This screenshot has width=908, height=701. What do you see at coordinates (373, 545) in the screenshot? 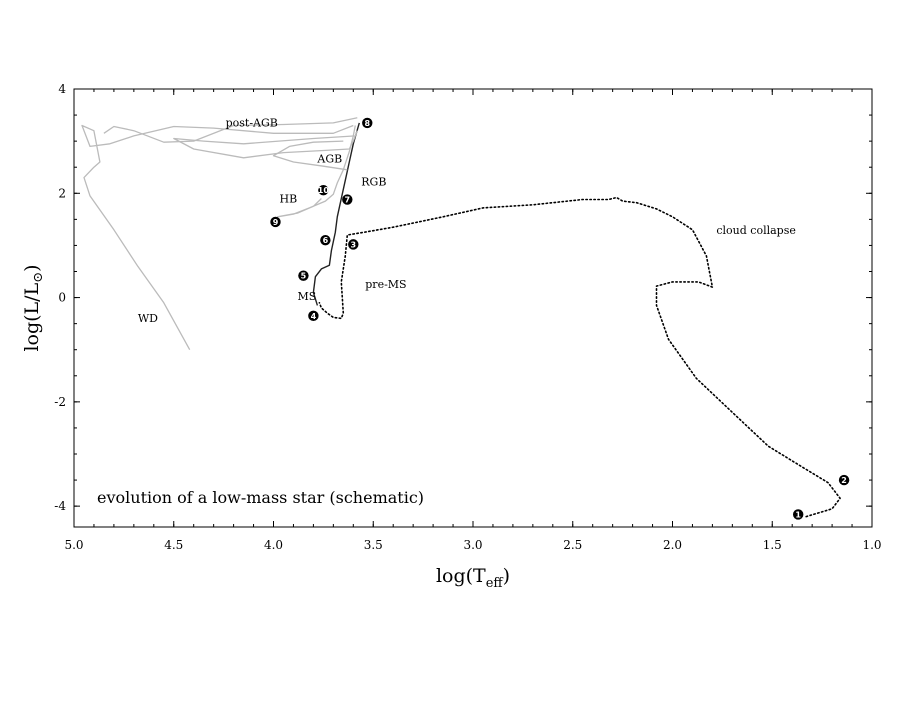
I see `x-tick-label: 3.5` at bounding box center [373, 545].